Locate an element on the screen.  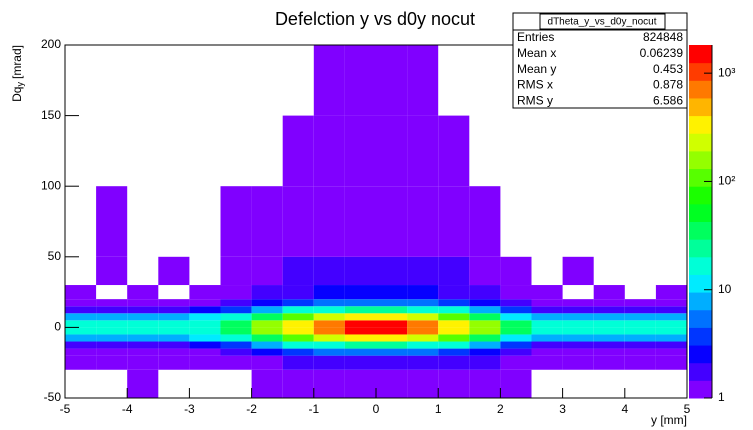
x-tick-label: -1 is located at coordinates (313, 409).